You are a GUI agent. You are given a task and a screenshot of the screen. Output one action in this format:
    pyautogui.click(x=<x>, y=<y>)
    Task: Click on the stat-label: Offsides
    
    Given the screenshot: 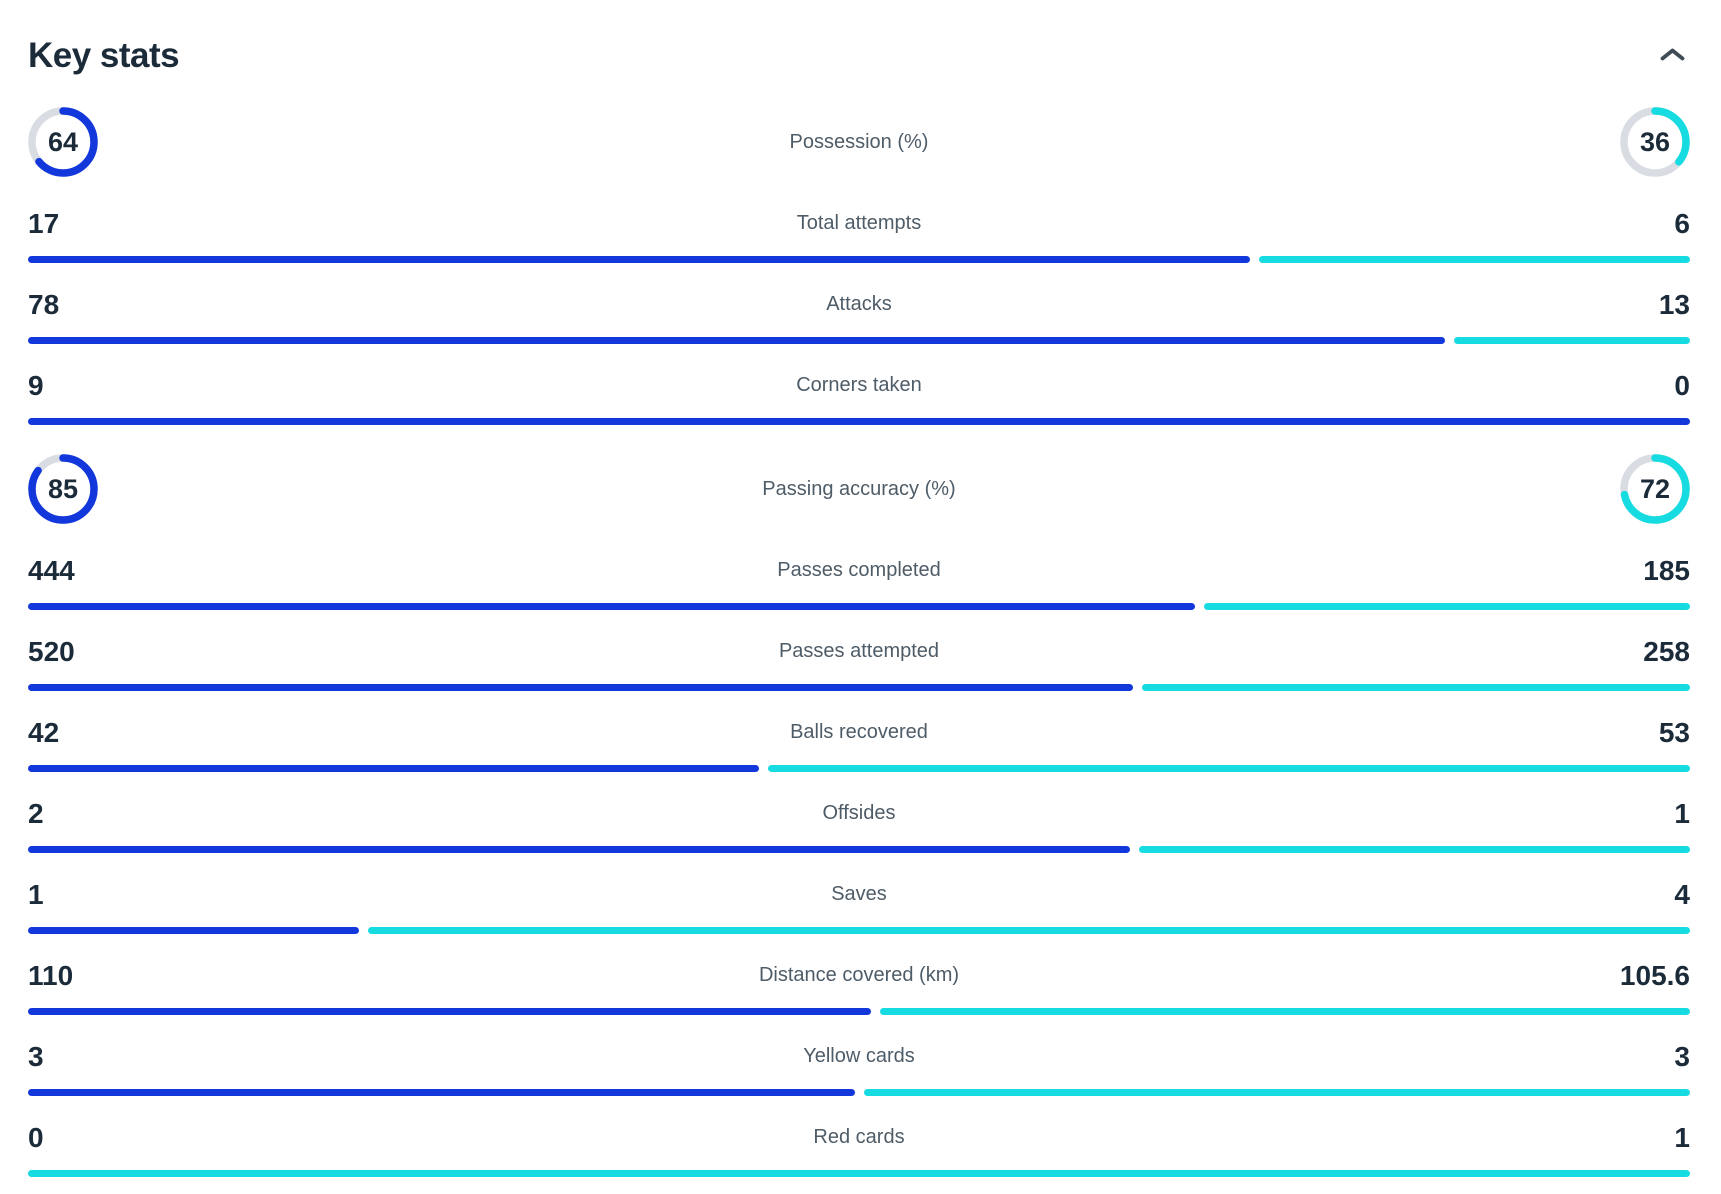 What is the action you would take?
    pyautogui.click(x=859, y=813)
    